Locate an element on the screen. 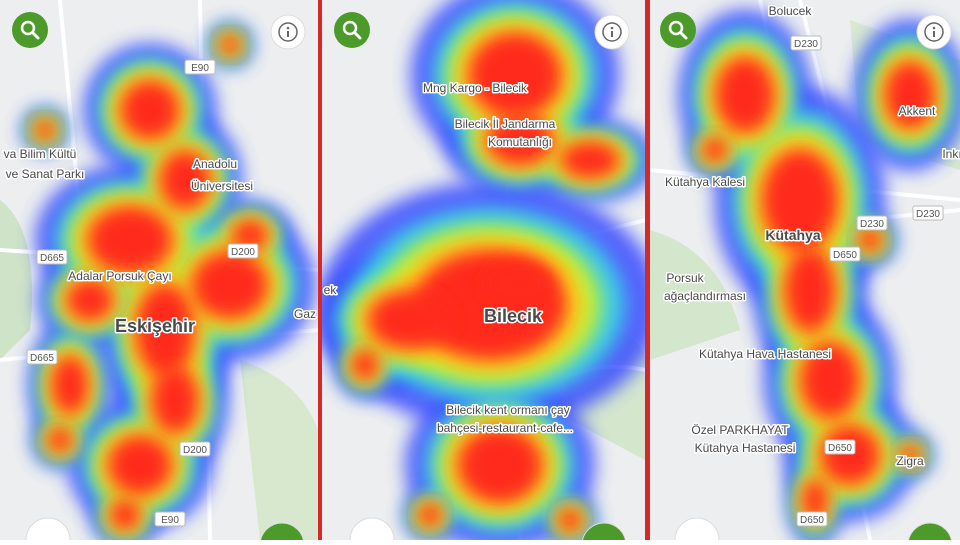  place-label: Üniversitesi is located at coordinates (222, 186).